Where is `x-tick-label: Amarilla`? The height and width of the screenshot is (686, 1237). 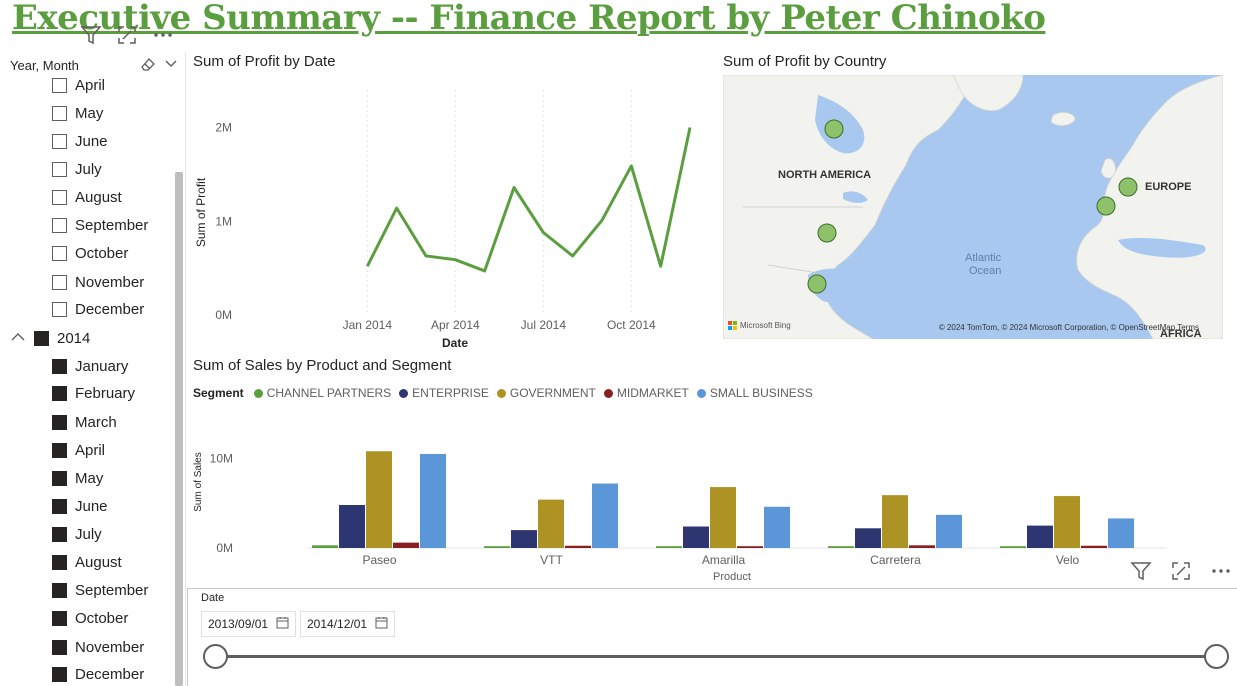 x-tick-label: Amarilla is located at coordinates (724, 560).